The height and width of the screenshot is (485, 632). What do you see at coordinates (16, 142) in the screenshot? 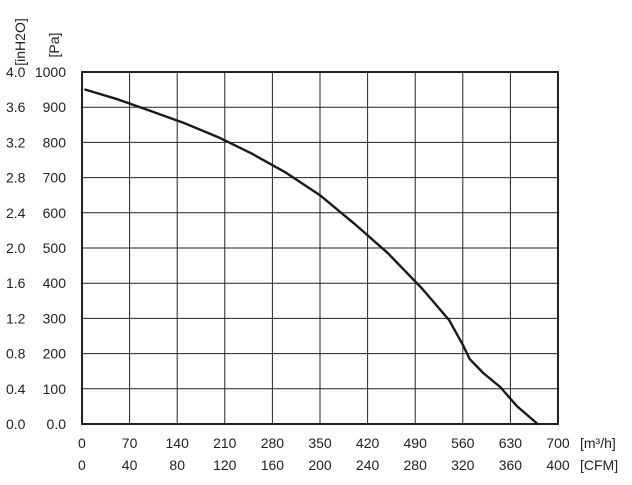
I see `y-tick-inh2o: 3.2` at bounding box center [16, 142].